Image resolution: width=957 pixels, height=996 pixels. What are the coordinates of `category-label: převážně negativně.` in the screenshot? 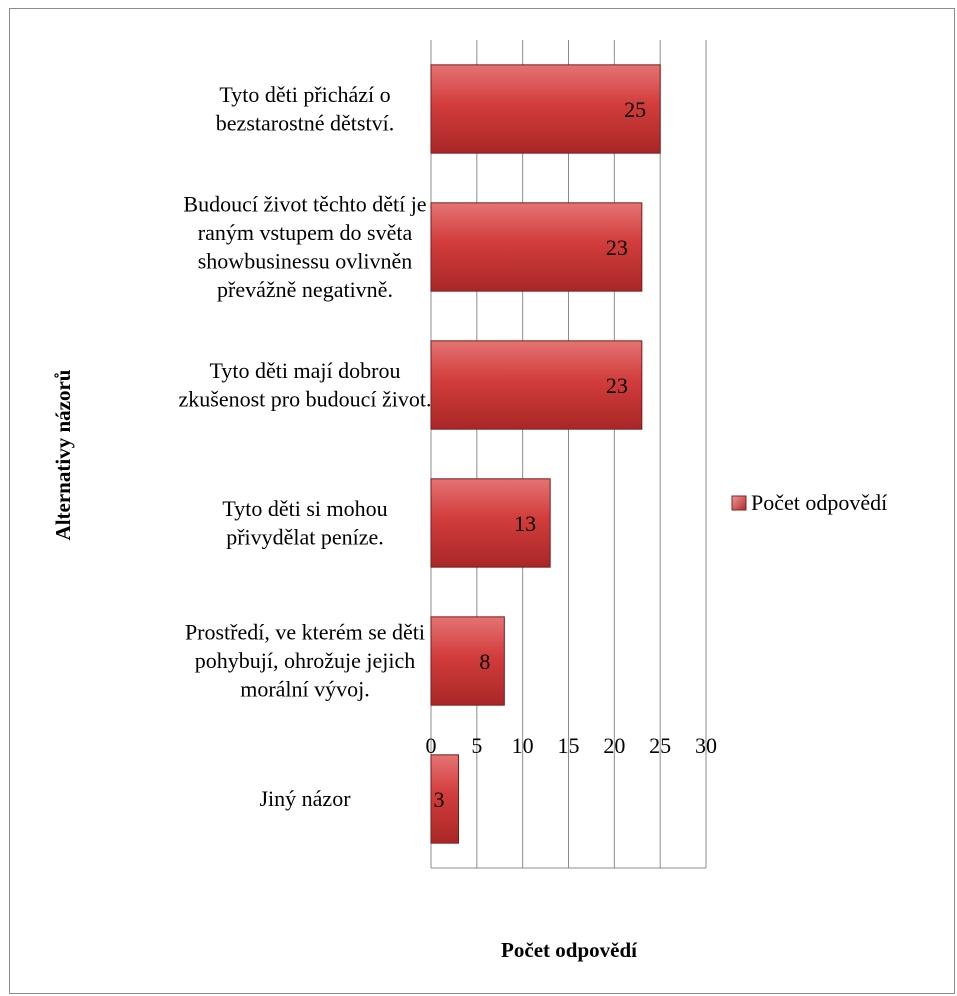 It's located at (305, 289).